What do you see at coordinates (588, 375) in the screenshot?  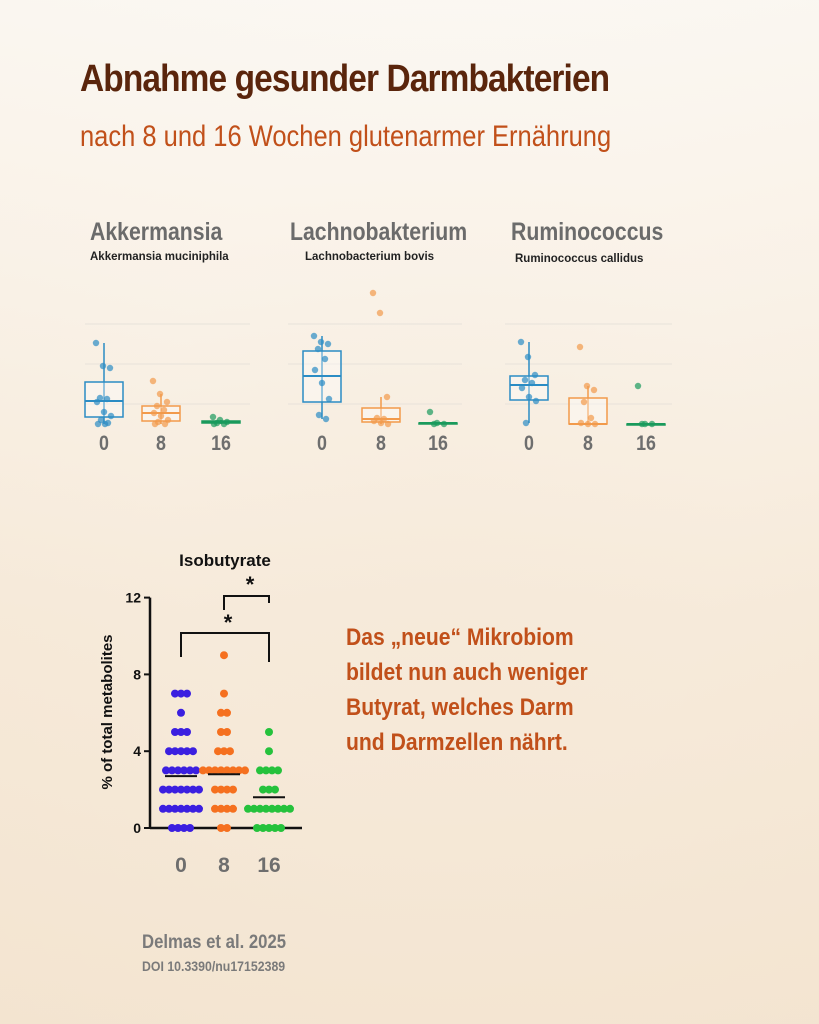 I see `boxplot-ruminococcus` at bounding box center [588, 375].